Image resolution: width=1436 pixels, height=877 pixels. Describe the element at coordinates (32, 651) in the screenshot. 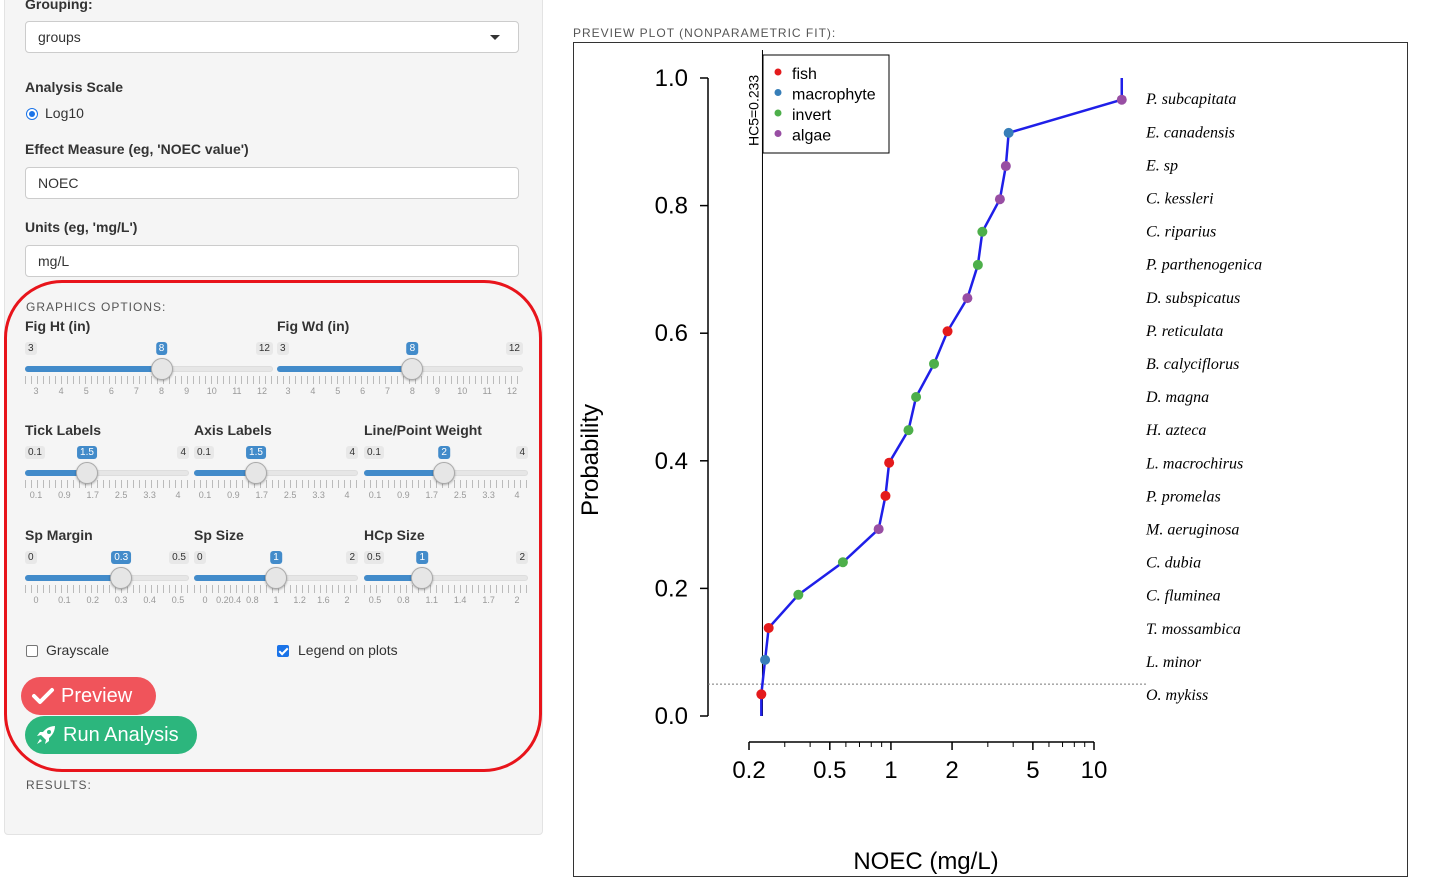

I see `grayscale-checkbox` at that location.